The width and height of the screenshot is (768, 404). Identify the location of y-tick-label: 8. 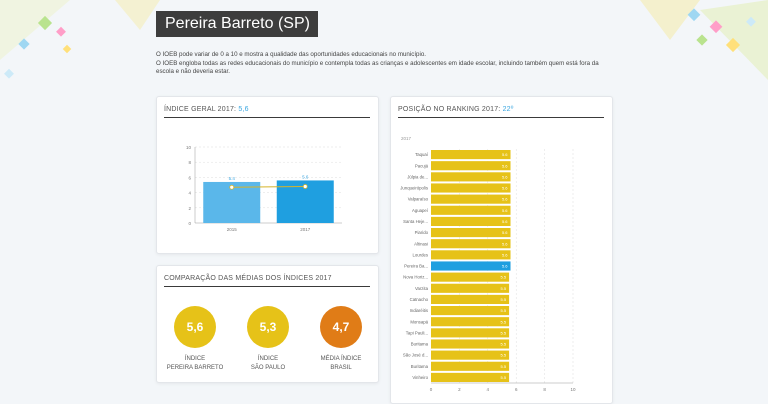
(189, 162).